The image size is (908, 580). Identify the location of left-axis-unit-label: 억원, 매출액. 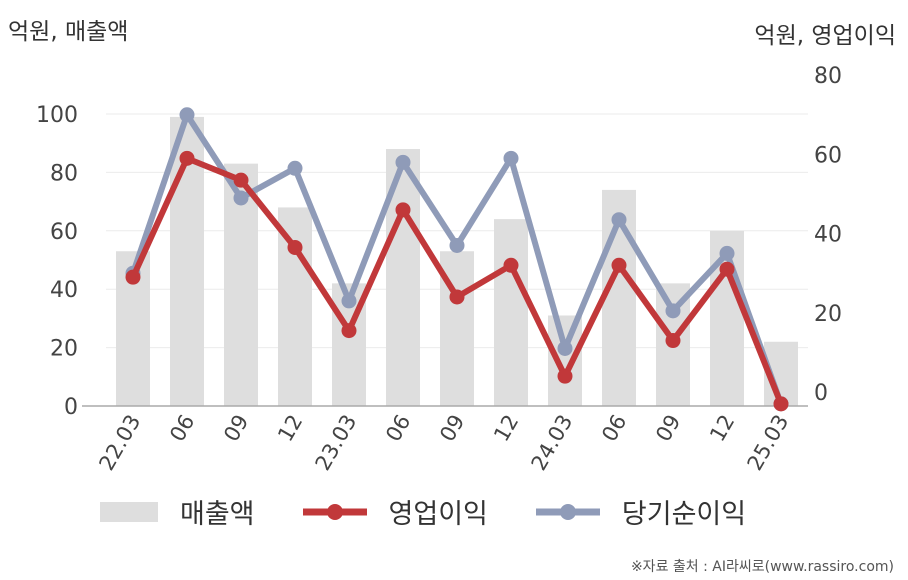
(68, 32).